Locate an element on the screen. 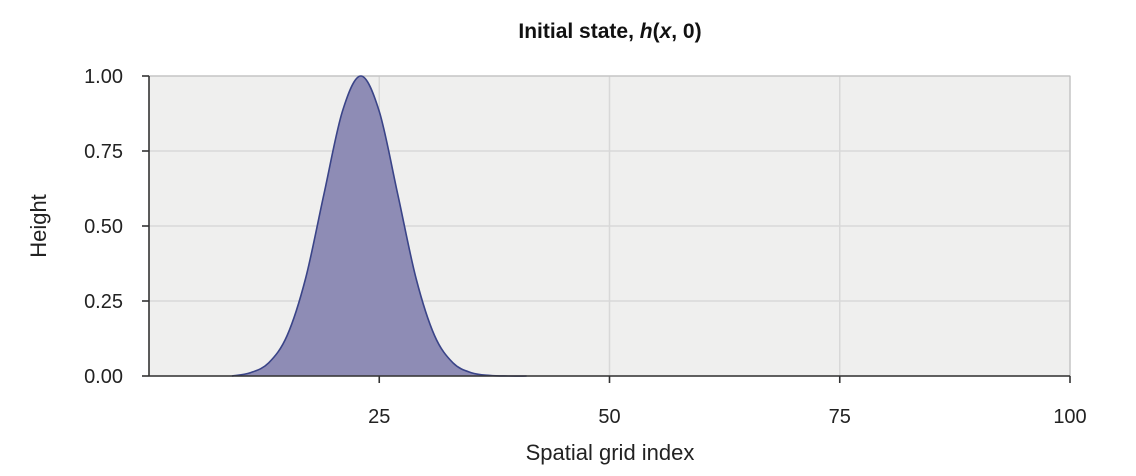 The image size is (1136, 476). chart-title: Initial state, h(x, 0) is located at coordinates (609, 31).